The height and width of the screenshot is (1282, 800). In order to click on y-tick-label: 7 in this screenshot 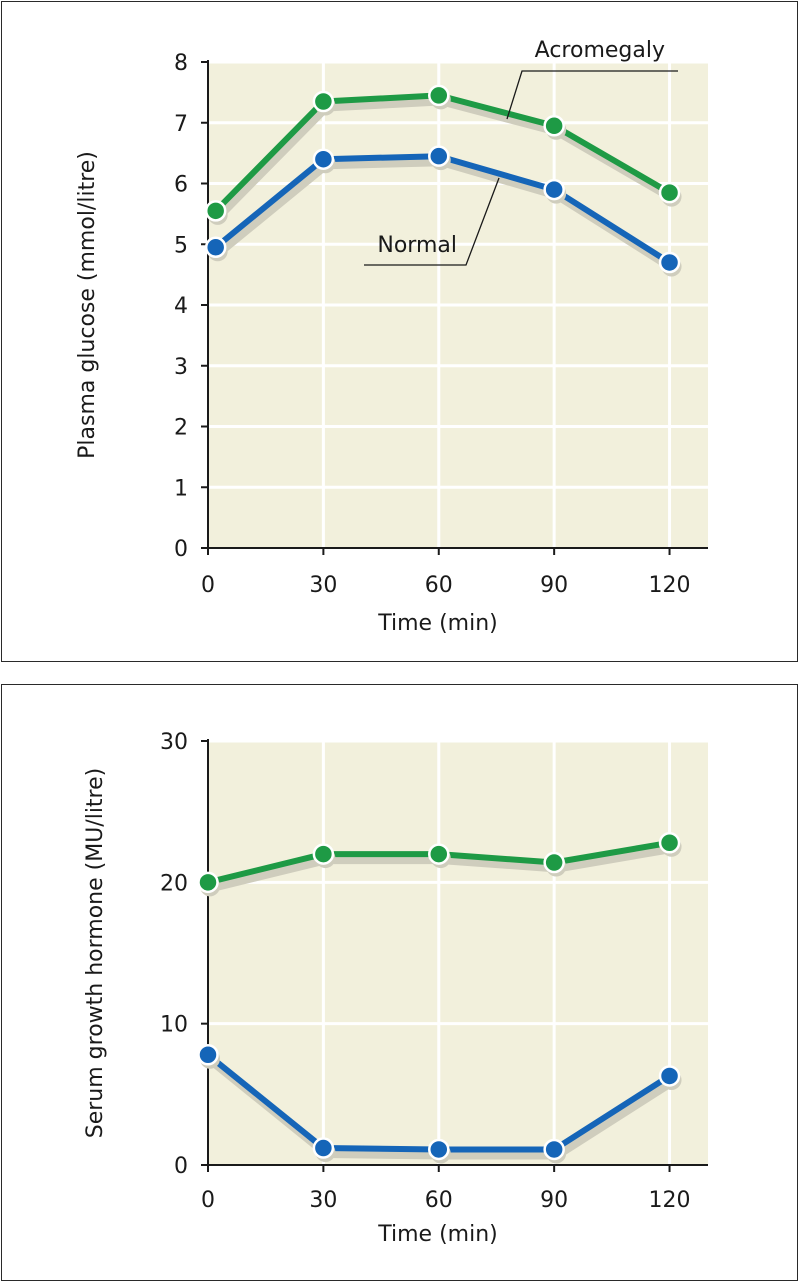, I will do `click(181, 124)`.